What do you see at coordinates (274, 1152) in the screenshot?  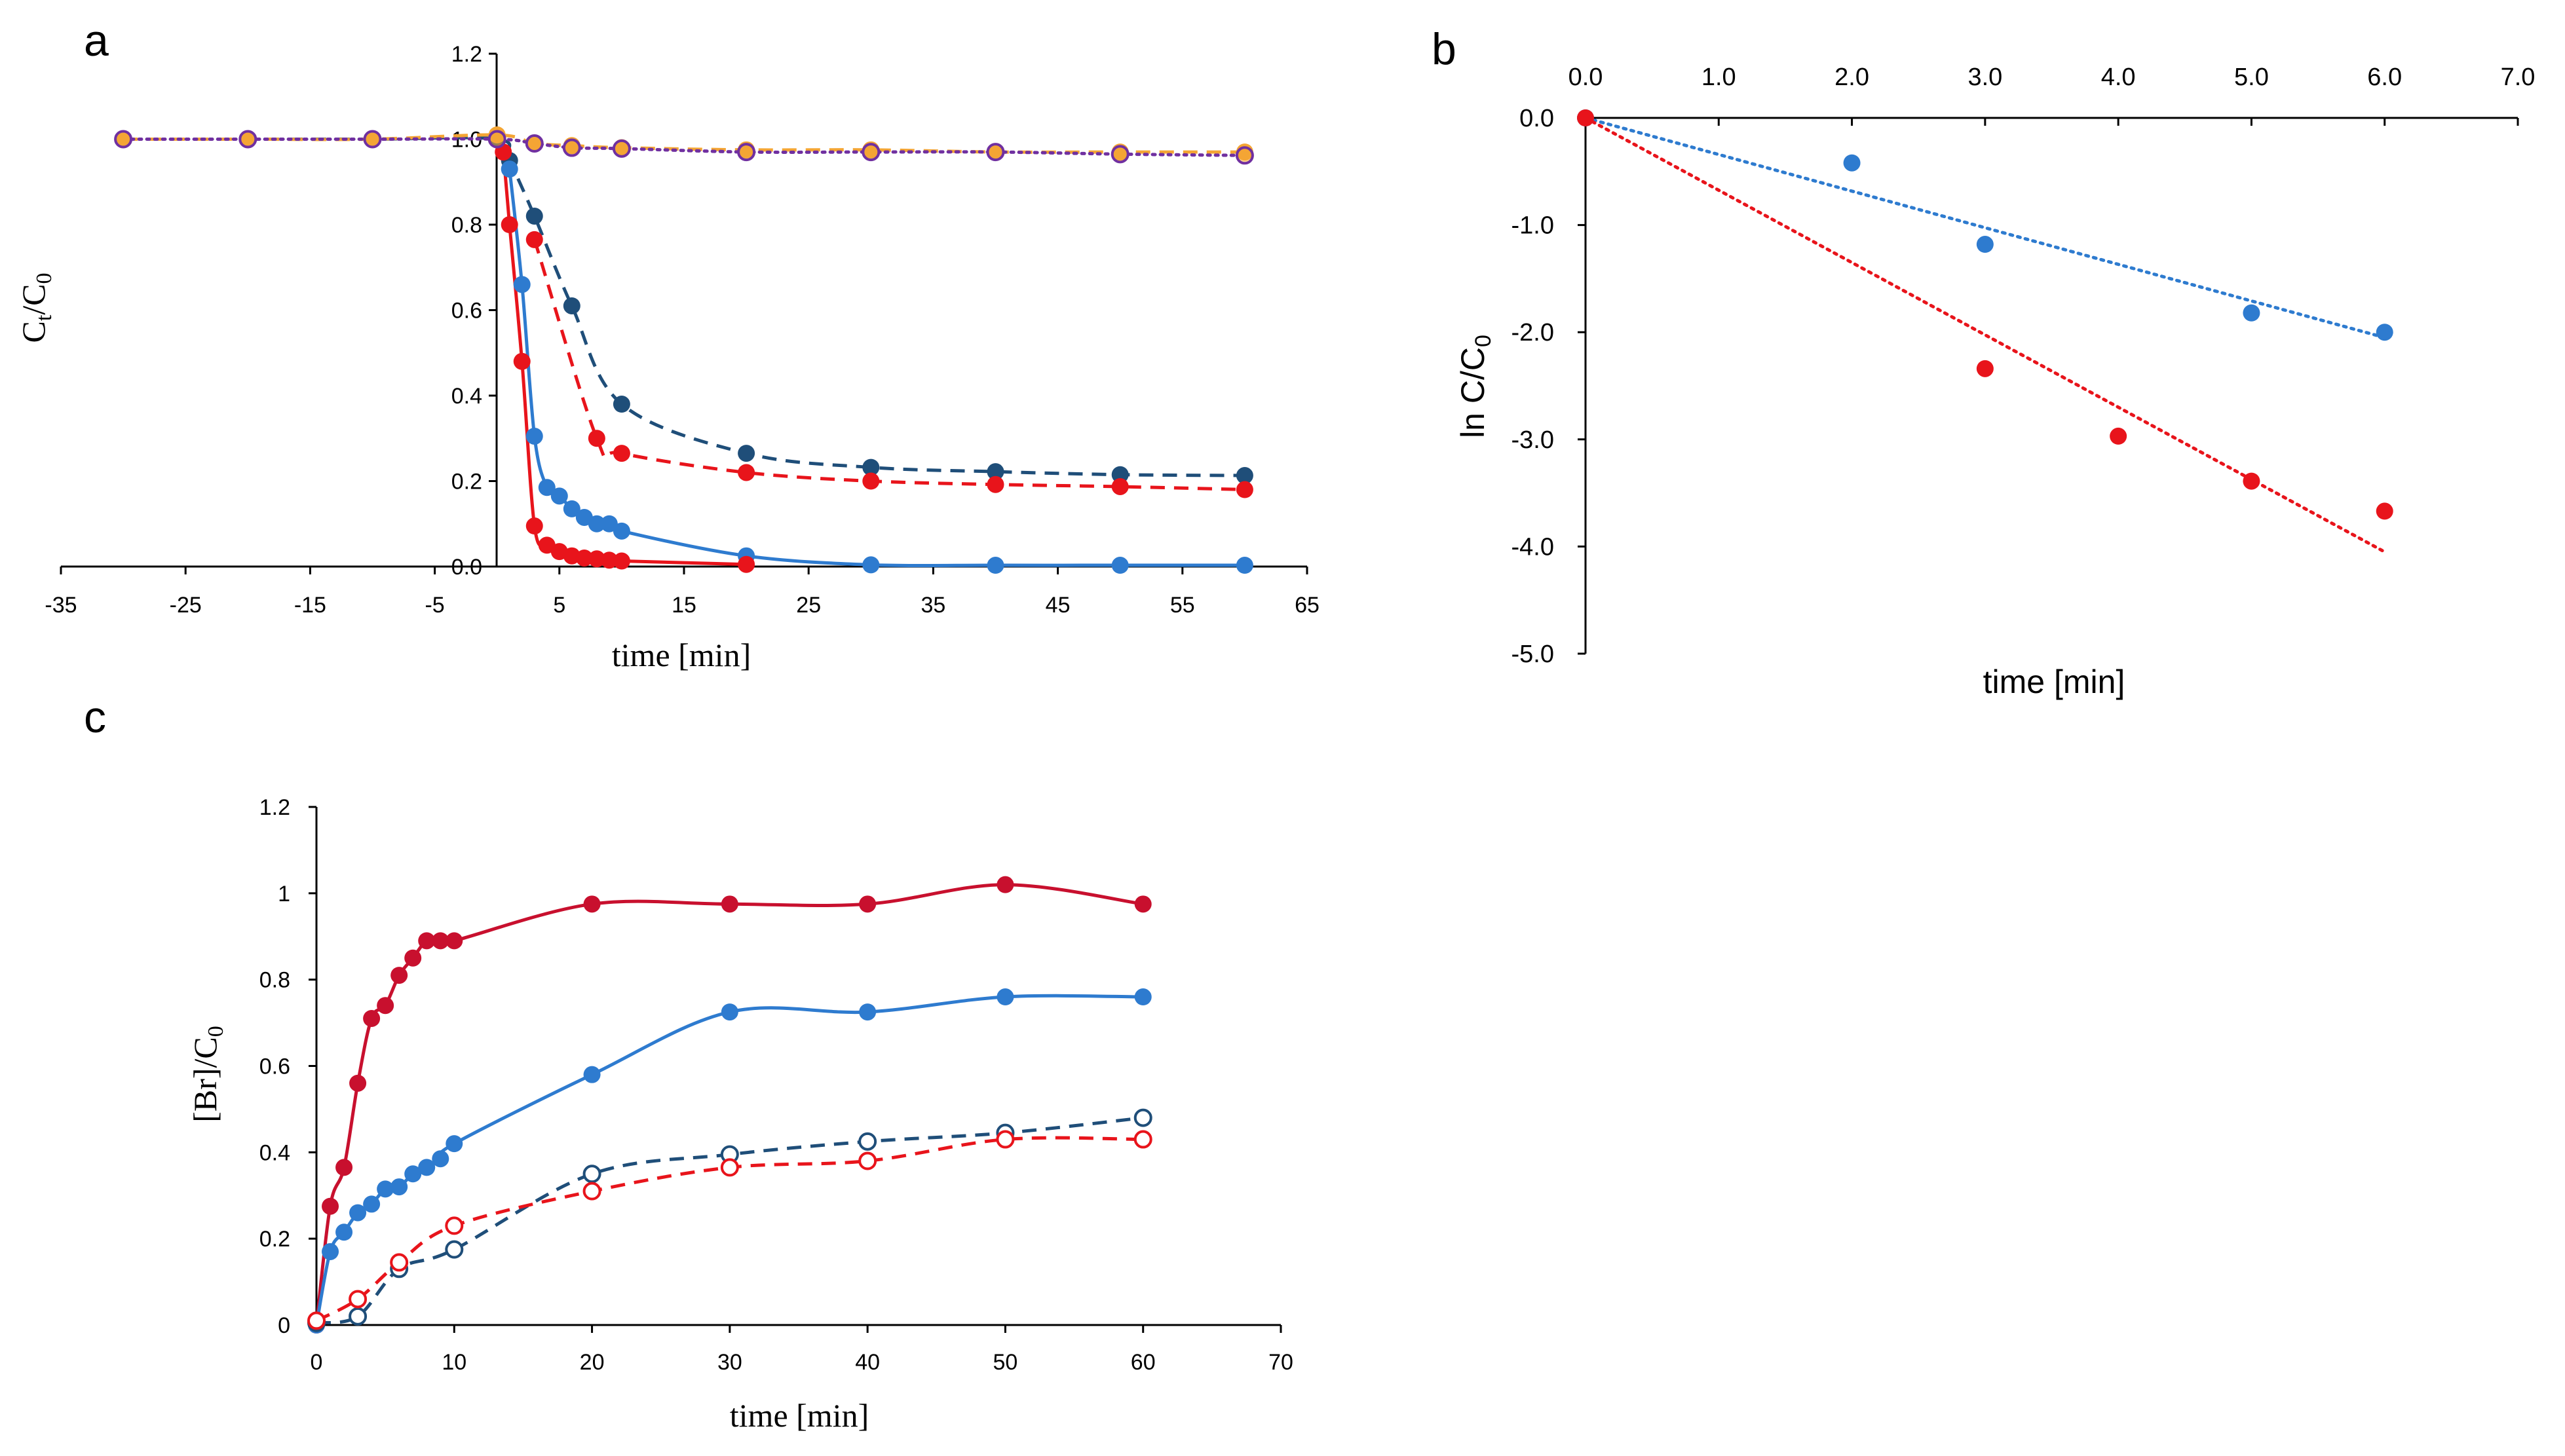 I see `y-tick-label-c: 0.4` at bounding box center [274, 1152].